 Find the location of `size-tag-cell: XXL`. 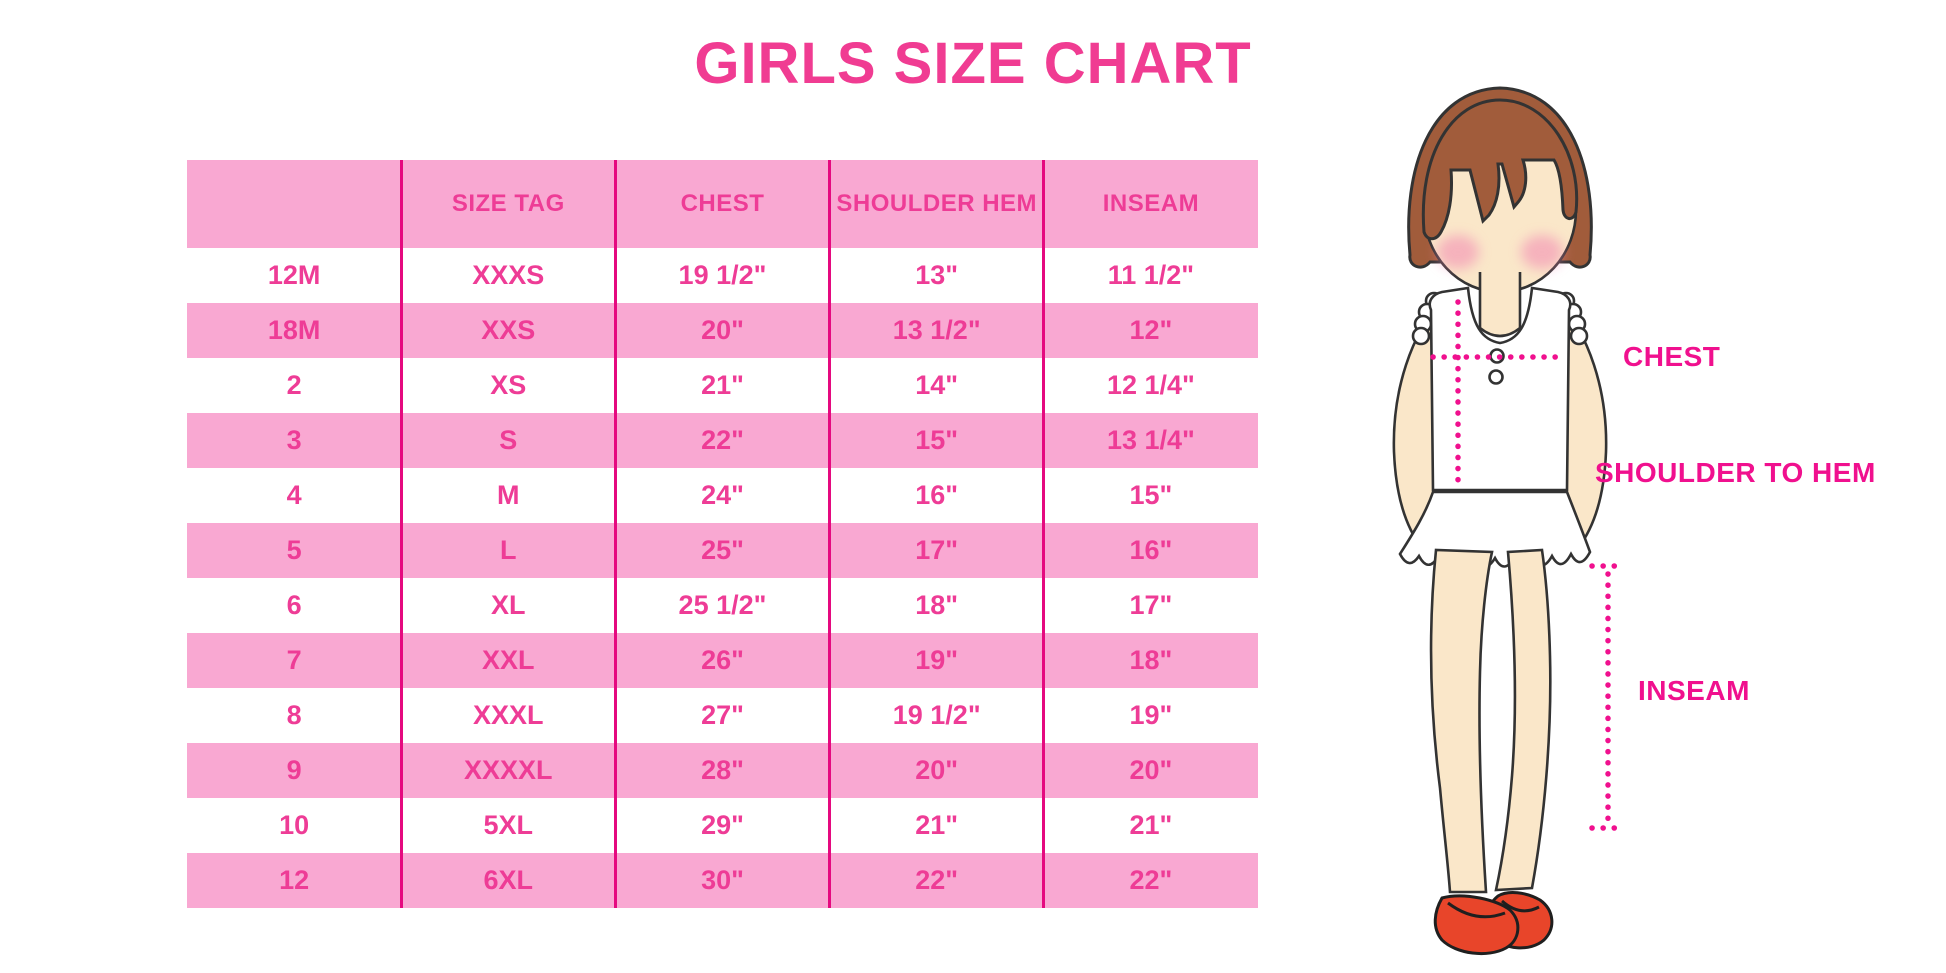

size-tag-cell: XXL is located at coordinates (508, 660).